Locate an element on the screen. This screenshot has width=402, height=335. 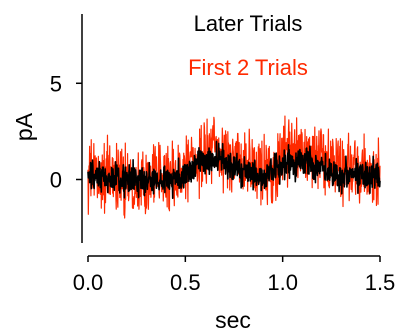
x-ticks: 0.0 0.5 1.0 1.5 is located at coordinates (234, 275).